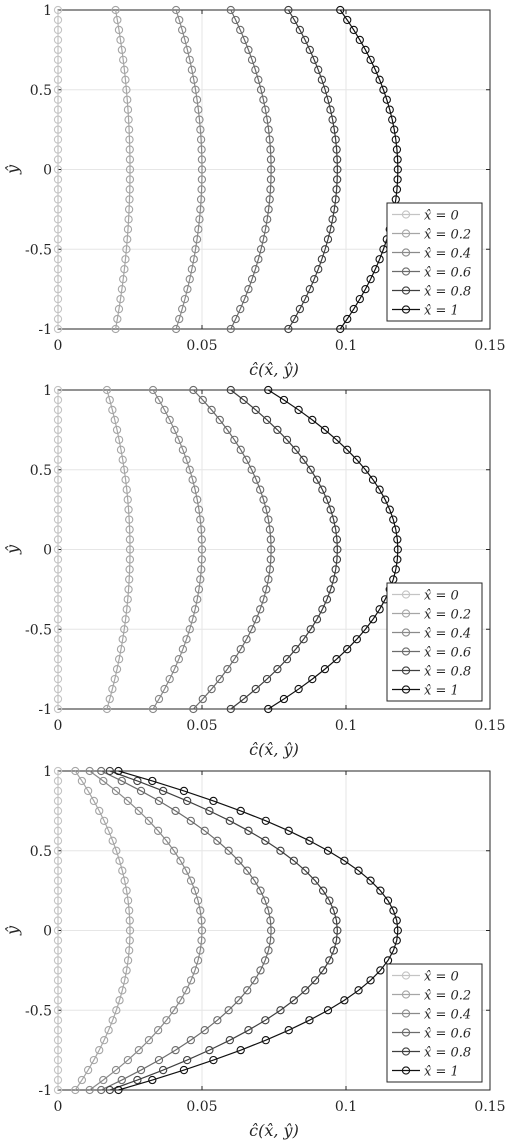  What do you see at coordinates (431, 1015) in the screenshot?
I see `legend-item: x̂ = 0.4` at bounding box center [431, 1015].